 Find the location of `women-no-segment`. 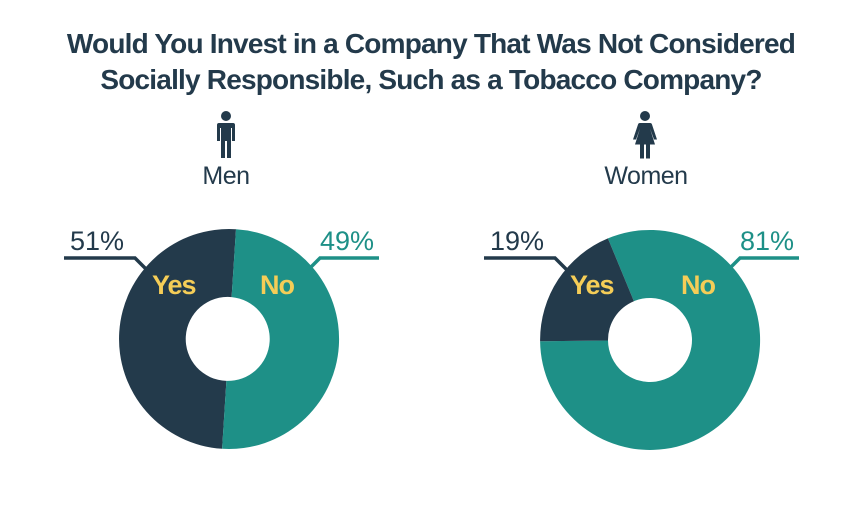

women-no-segment is located at coordinates (650, 339).